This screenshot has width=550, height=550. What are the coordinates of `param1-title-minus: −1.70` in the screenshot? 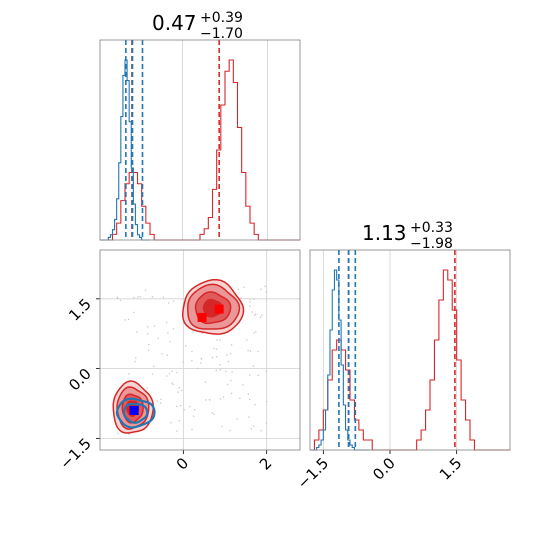 It's located at (221, 34).